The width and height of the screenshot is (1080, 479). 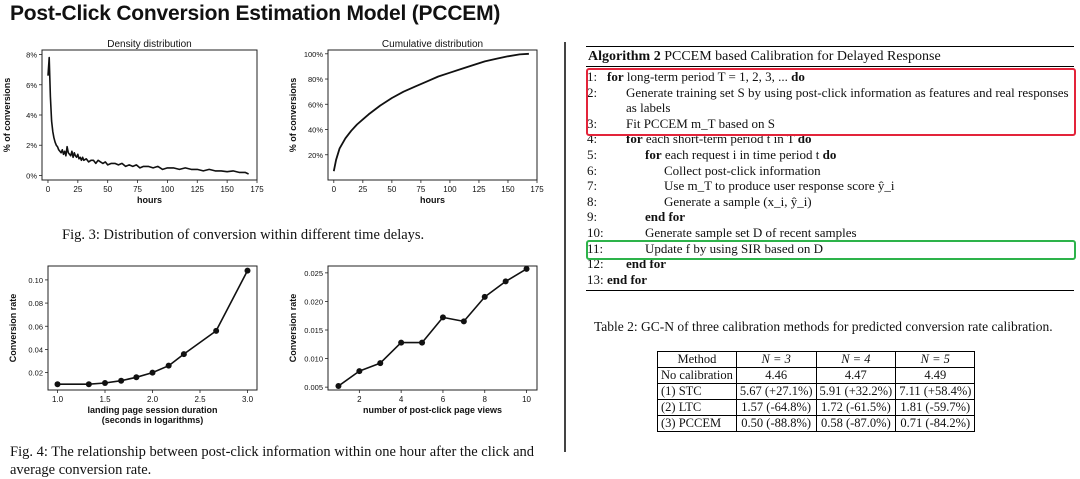 I want to click on y-tick-label: 40%, so click(x=315, y=130).